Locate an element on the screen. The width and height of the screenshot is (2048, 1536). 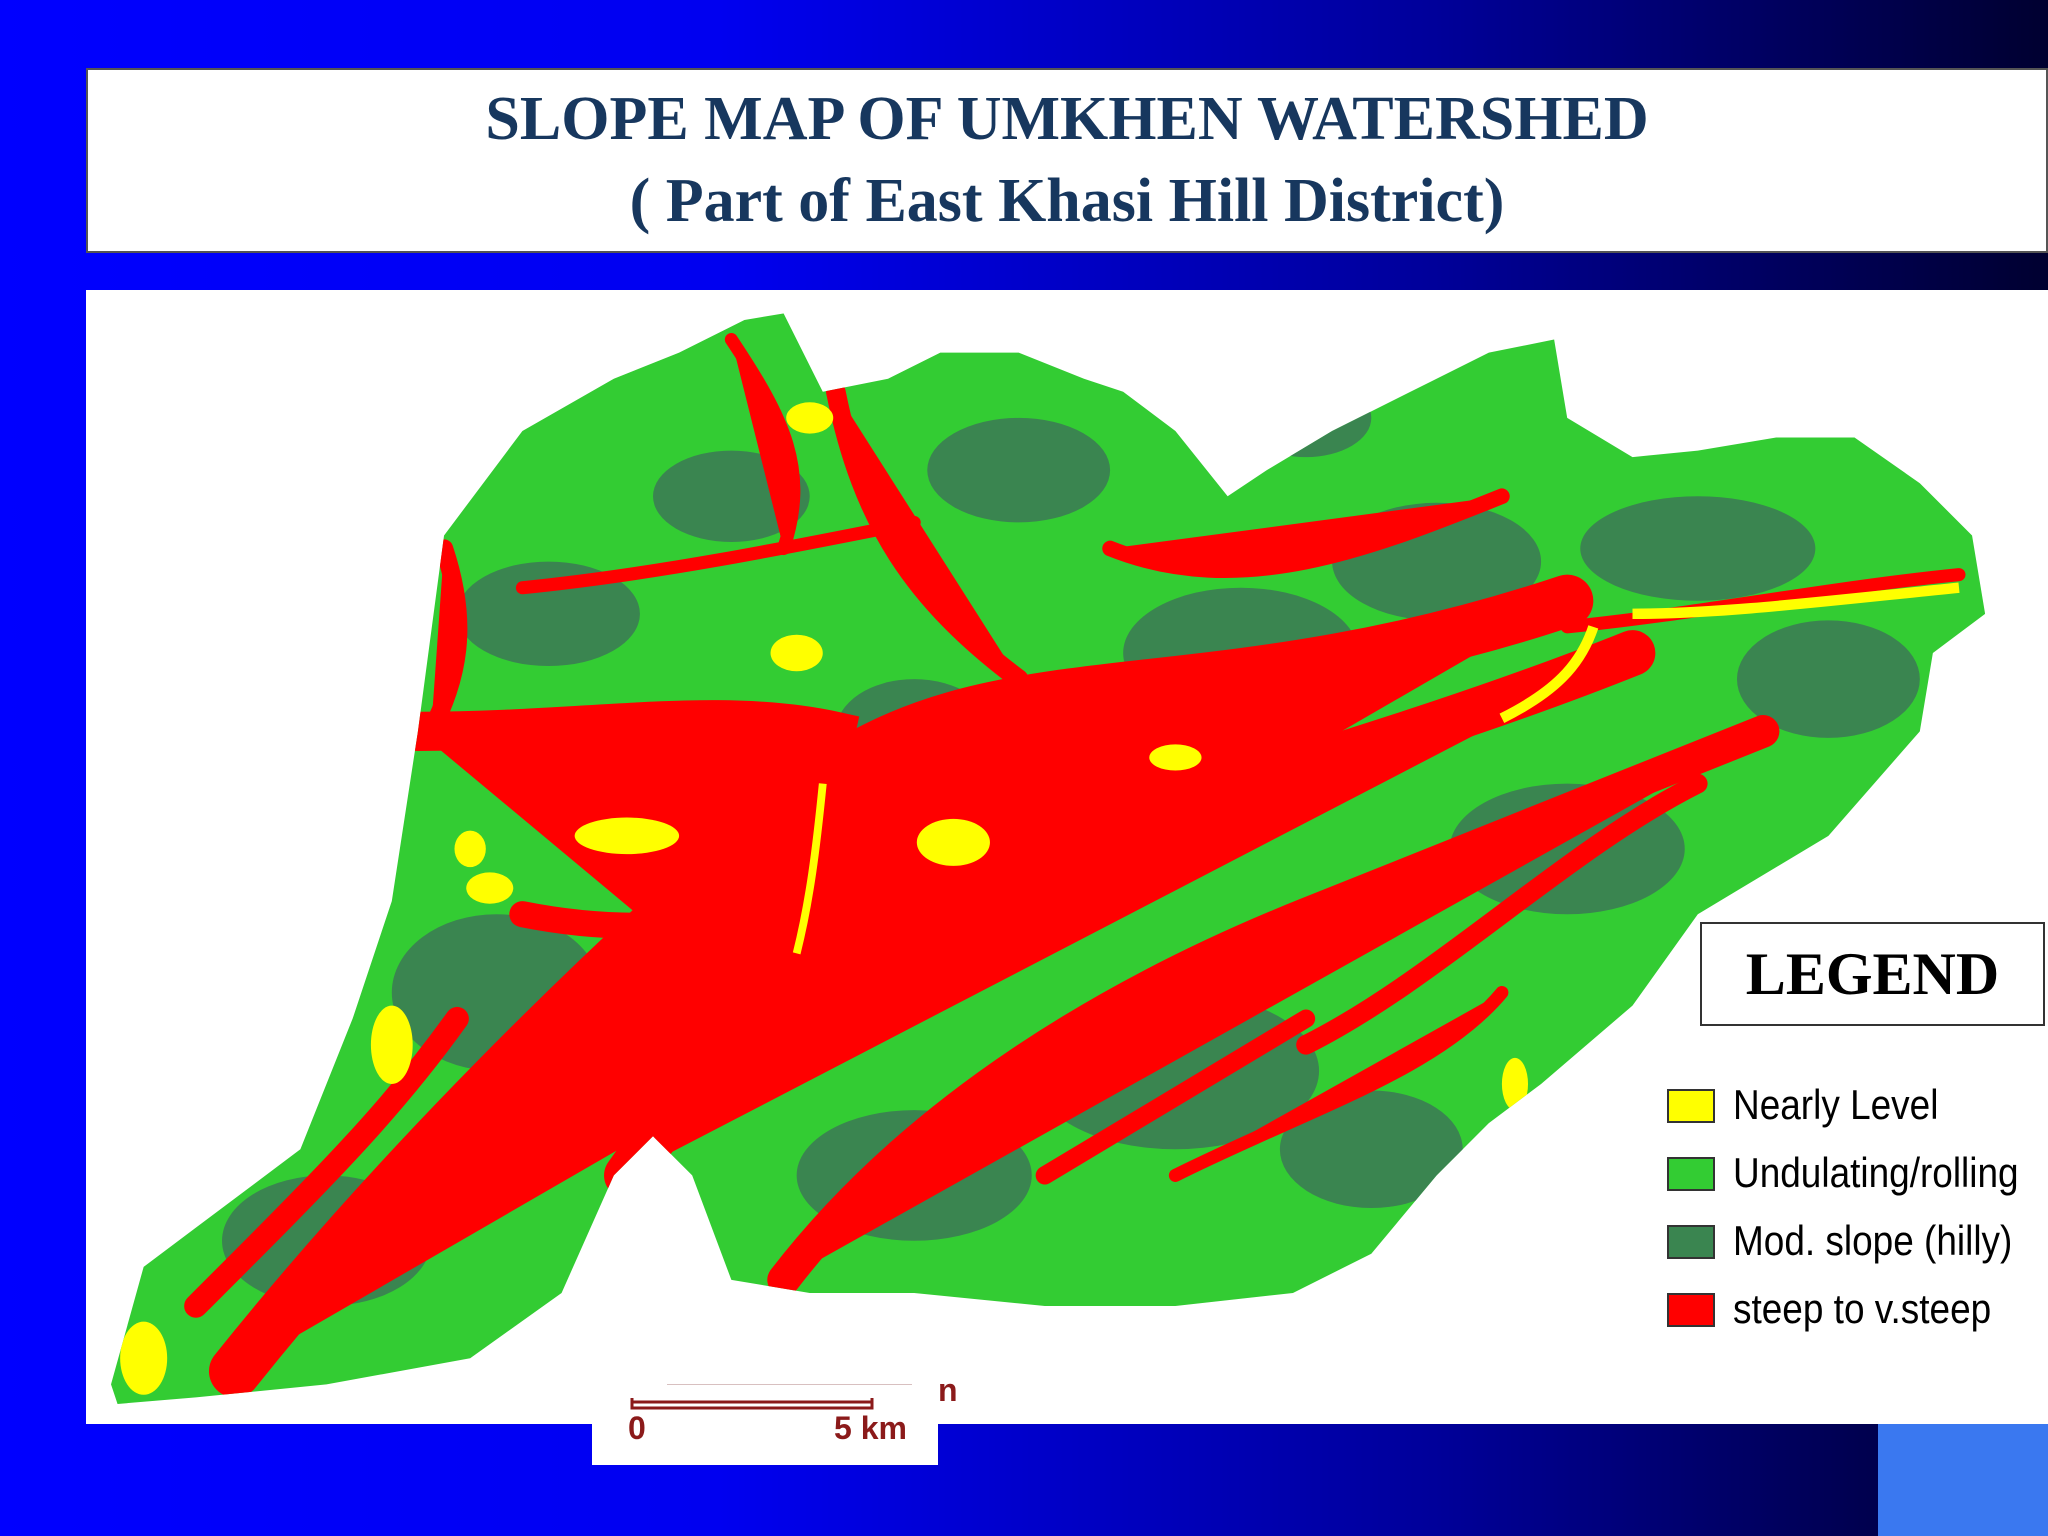
scale-bar: 0 5 km is located at coordinates (765, 1424).